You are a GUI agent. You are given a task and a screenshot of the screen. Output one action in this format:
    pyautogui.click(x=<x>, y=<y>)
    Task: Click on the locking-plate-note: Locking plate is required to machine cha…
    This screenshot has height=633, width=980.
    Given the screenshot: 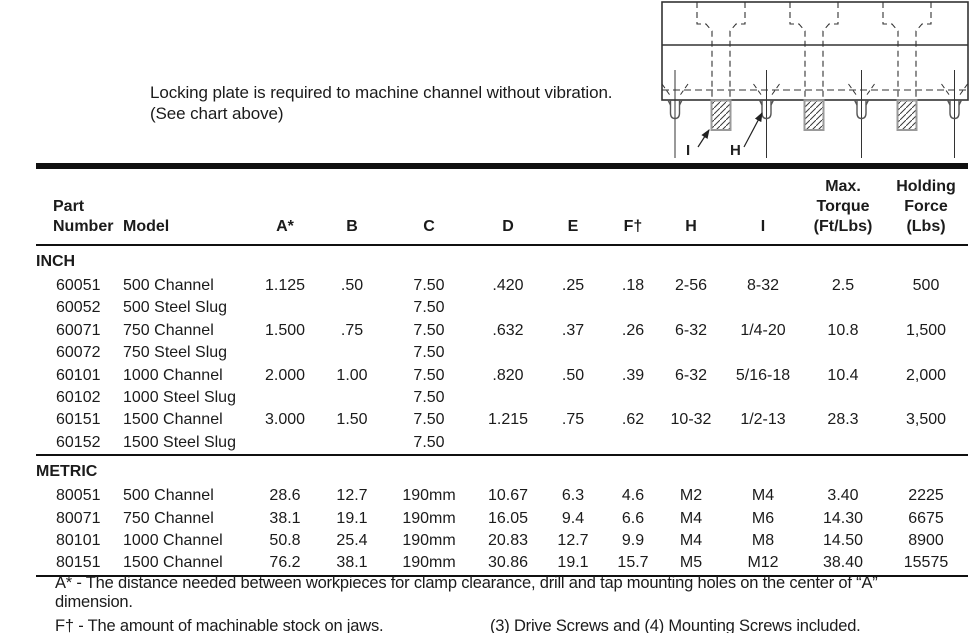 What is the action you would take?
    pyautogui.click(x=381, y=103)
    